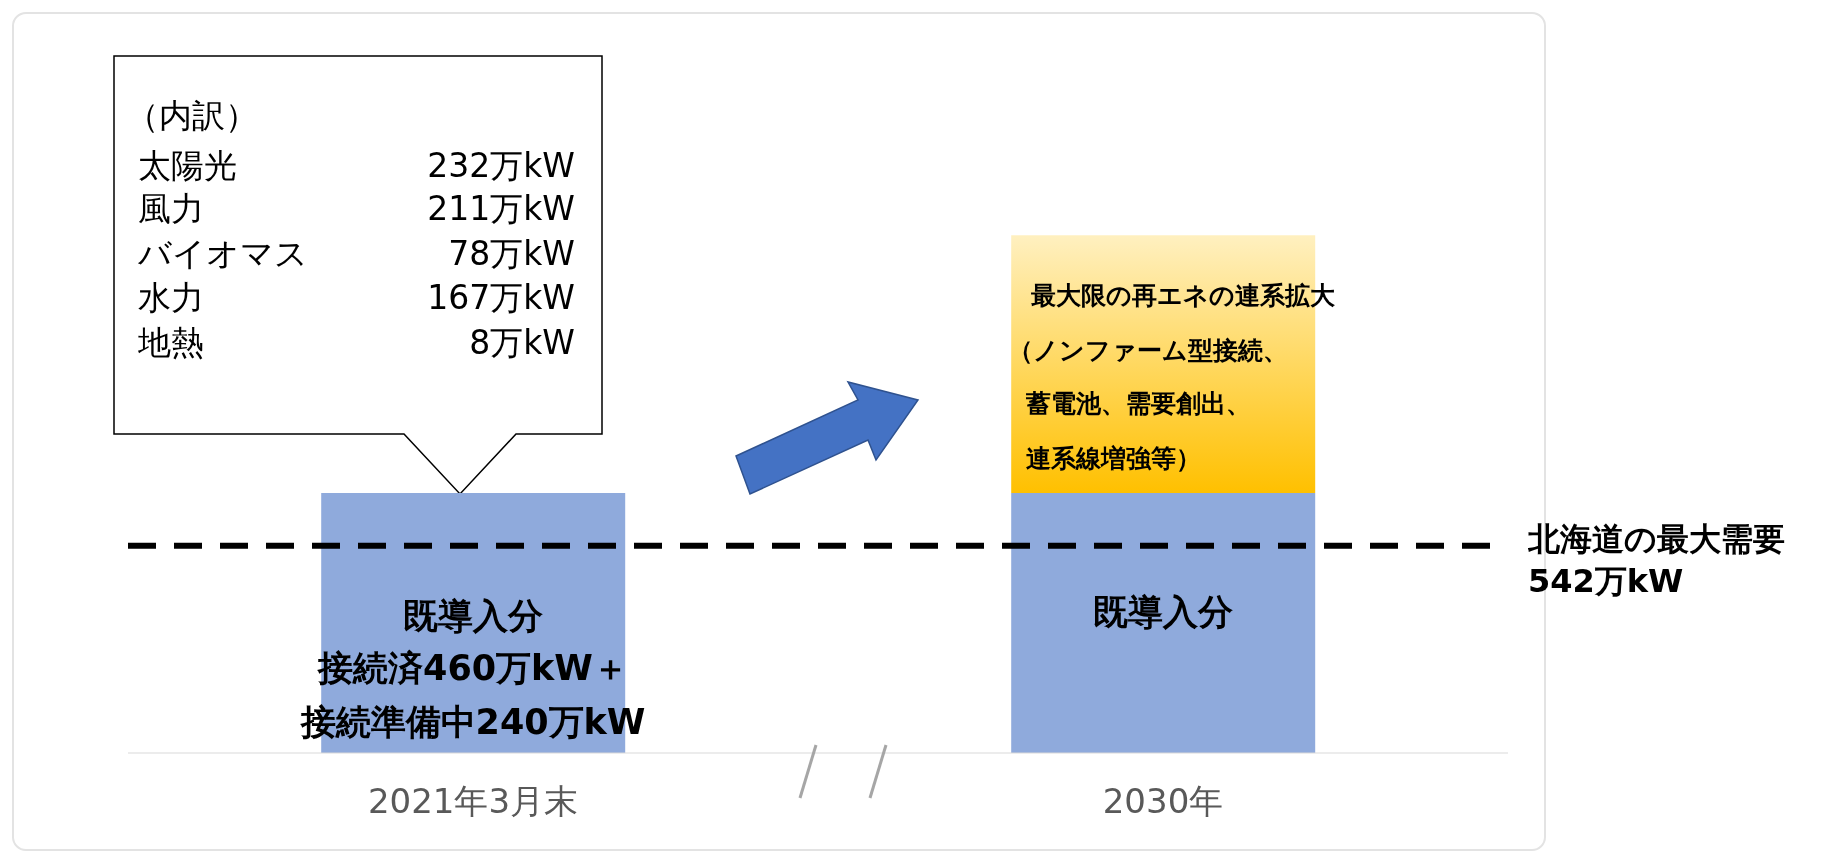 Image resolution: width=1834 pixels, height=861 pixels. Describe the element at coordinates (1657, 560) in the screenshot. I see `ref-line-label: 北海道の最大需要542万kW` at that location.